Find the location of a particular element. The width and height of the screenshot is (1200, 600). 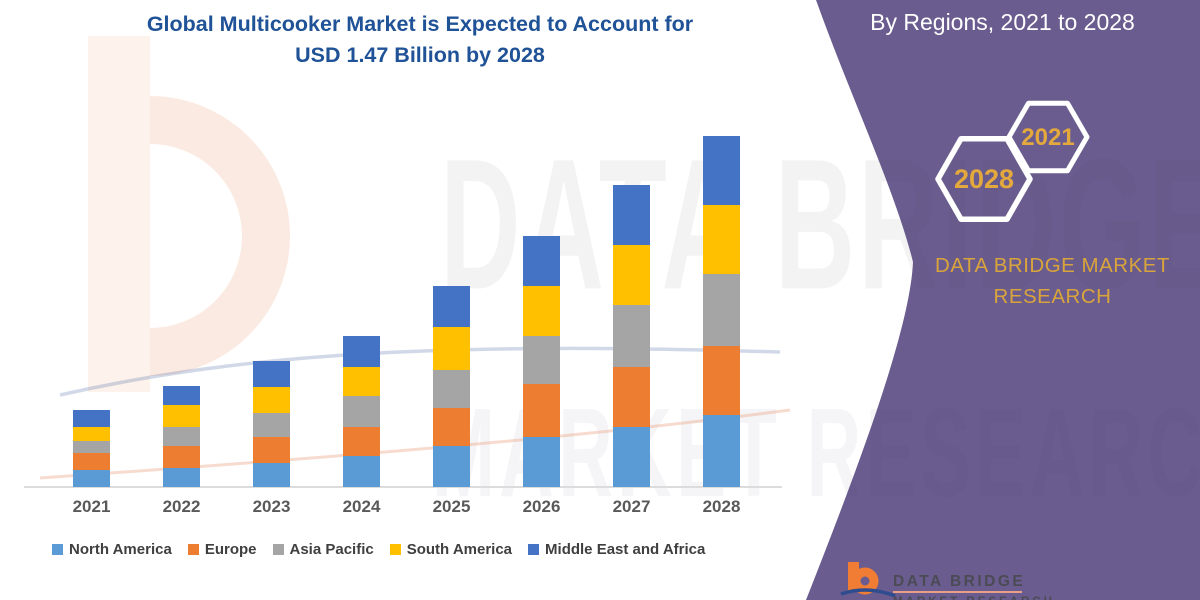

legend-label: Europe is located at coordinates (230, 549).